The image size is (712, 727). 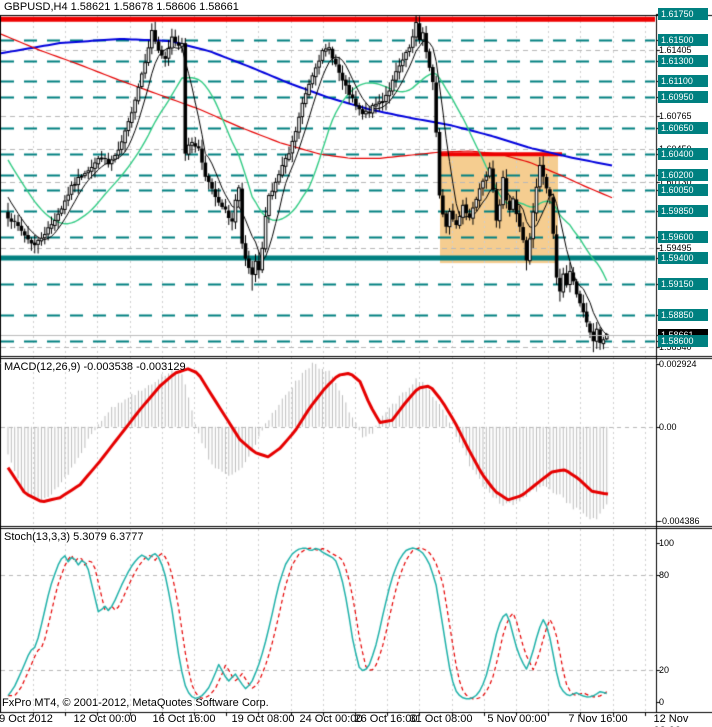 I want to click on macd-axis-label: 0.00, so click(x=668, y=427).